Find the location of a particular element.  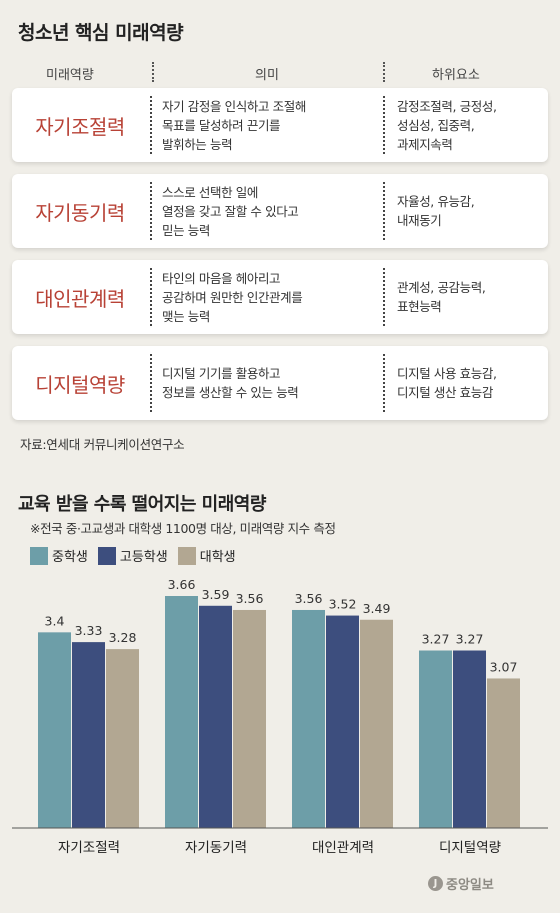

legend-label: 고등학생 is located at coordinates (143, 557).